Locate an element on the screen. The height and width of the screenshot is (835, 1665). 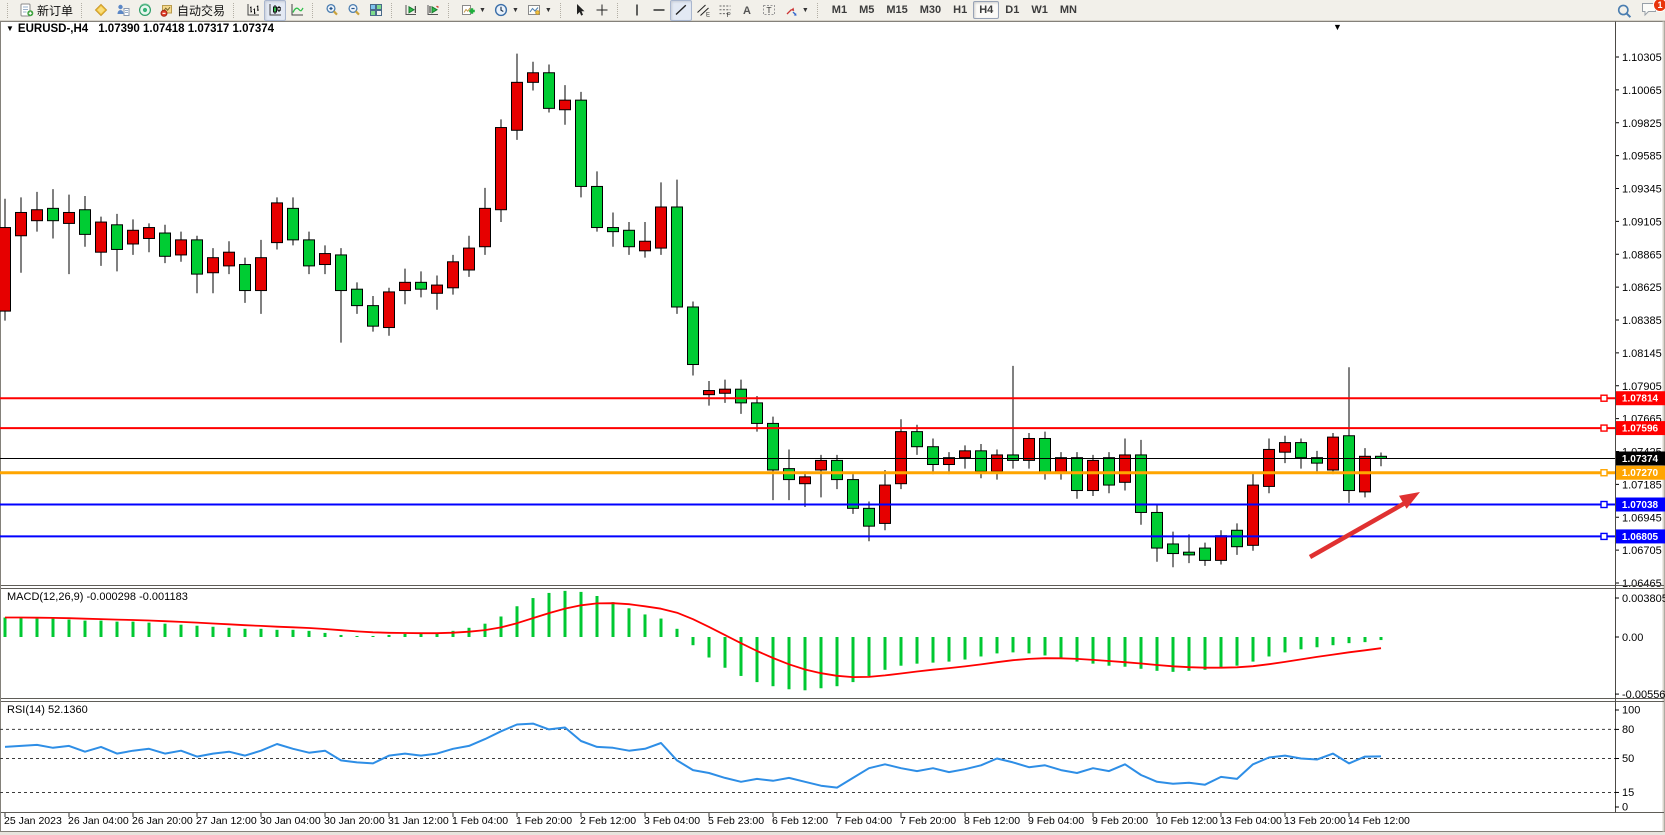
price-tick-label: 1.10065 is located at coordinates (1642, 91).